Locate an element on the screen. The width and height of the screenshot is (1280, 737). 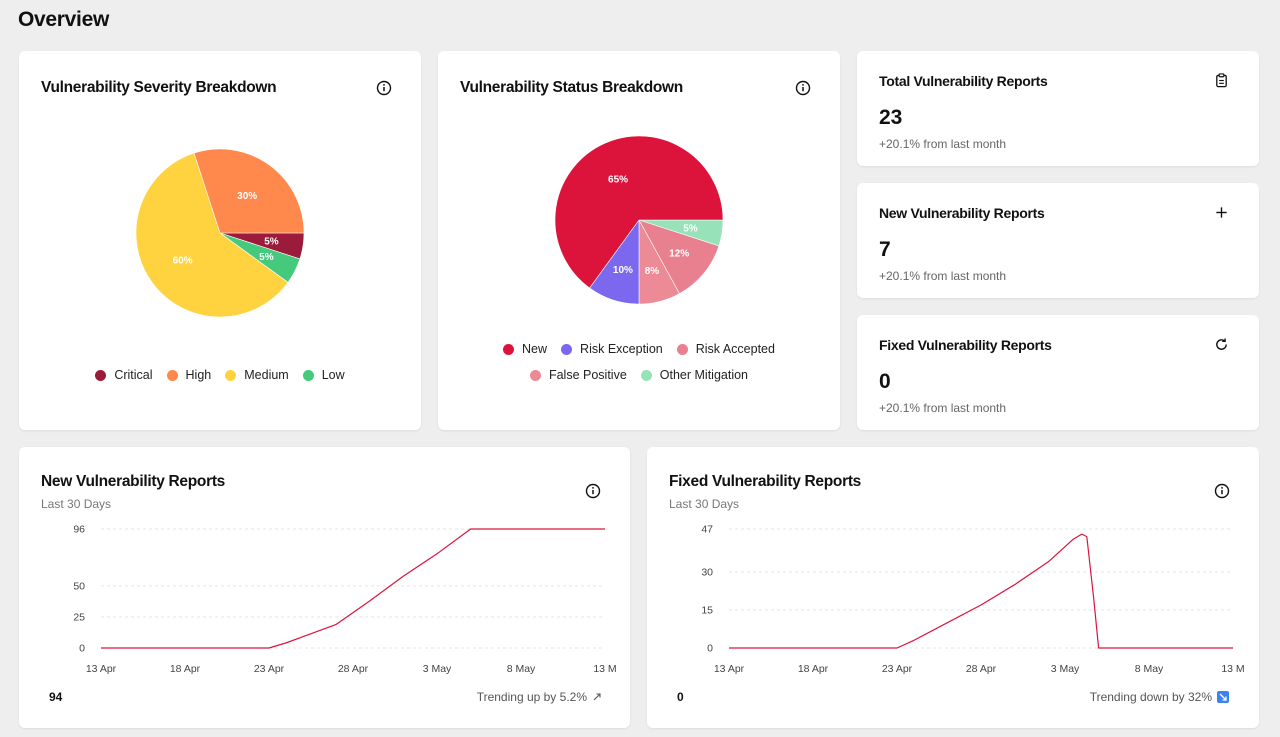
legend-item: Risk Accepted is located at coordinates (725, 349).